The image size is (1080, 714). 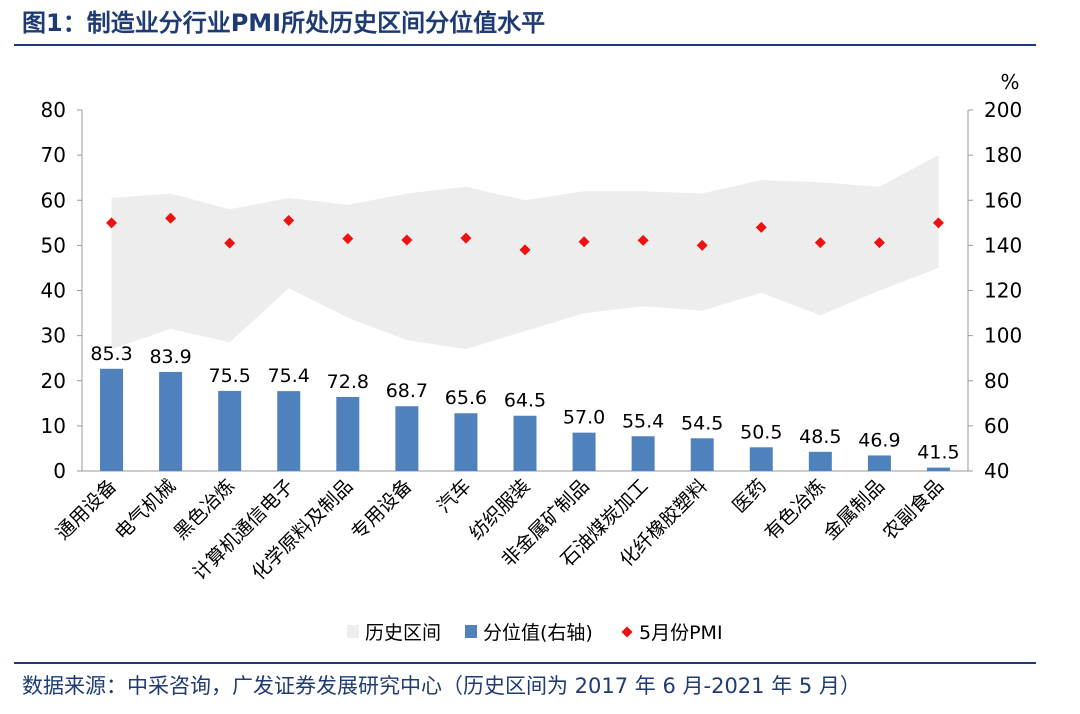 I want to click on category-label: 有色冶炼, so click(x=795, y=509).